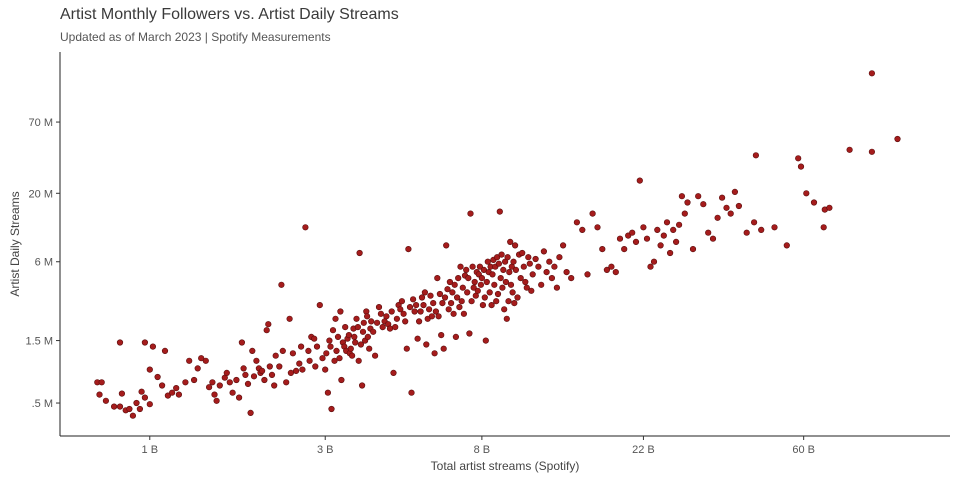 The height and width of the screenshot is (480, 960). I want to click on y-axis-title: Artist Daily Streams, so click(15, 243).